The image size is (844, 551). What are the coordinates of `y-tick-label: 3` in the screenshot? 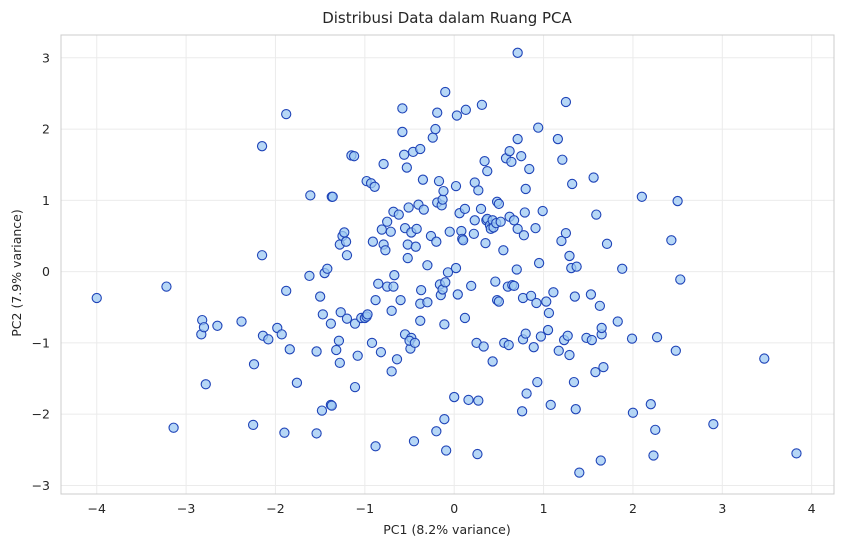 It's located at (46, 57).